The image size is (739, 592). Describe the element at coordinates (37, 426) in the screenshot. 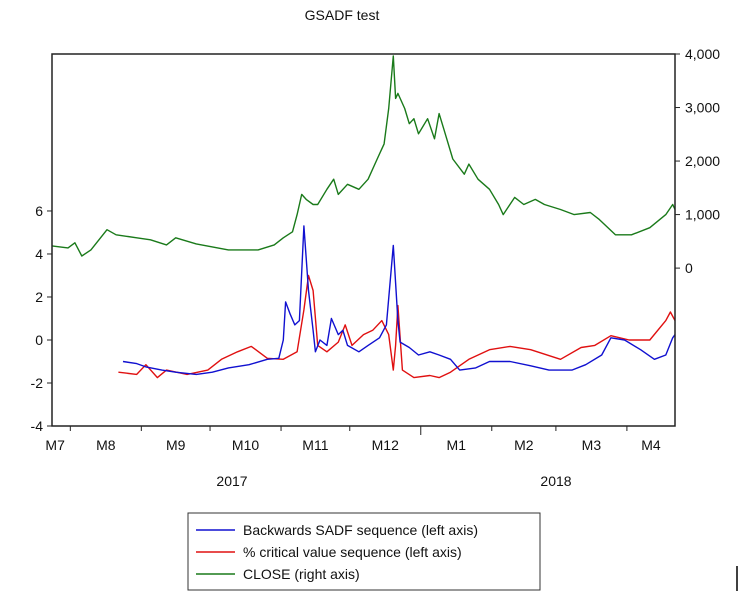

I see `left-axis-tick-label: -4` at that location.